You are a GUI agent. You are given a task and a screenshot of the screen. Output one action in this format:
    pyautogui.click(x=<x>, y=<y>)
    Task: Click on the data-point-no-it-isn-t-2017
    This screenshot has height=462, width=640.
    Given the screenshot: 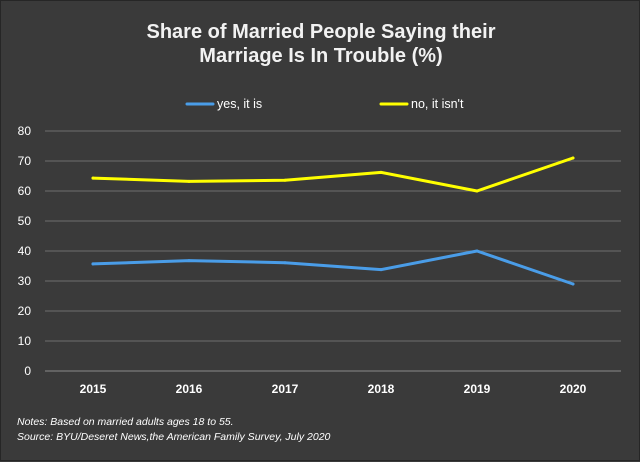 What is the action you would take?
    pyautogui.click(x=285, y=180)
    